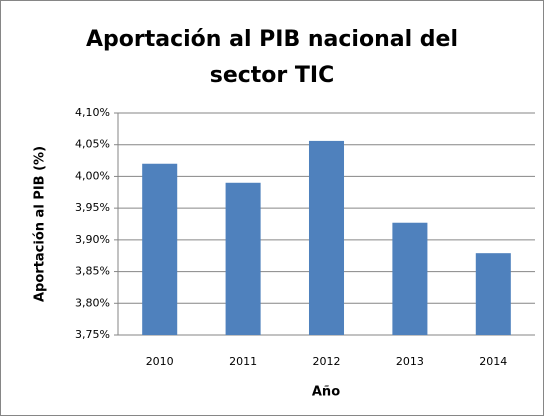 The image size is (544, 416). What do you see at coordinates (92, 271) in the screenshot?
I see `y-tick-label: 3,85%` at bounding box center [92, 271].